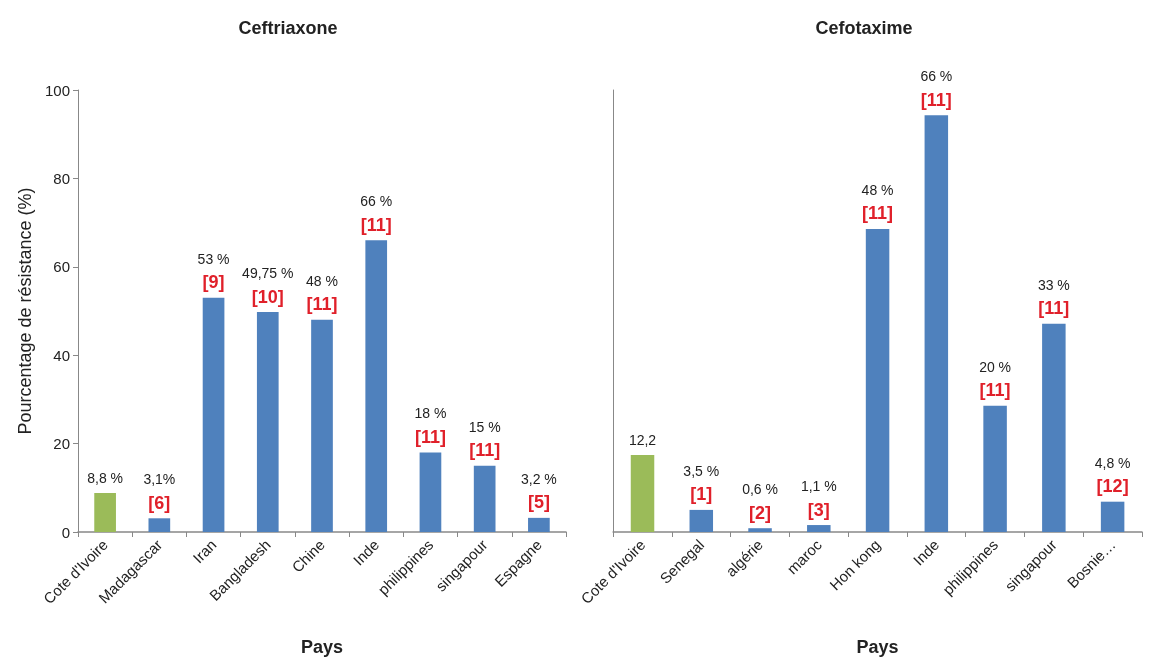 This screenshot has width=1152, height=661. I want to click on data-label: 0,6 %, so click(760, 489).